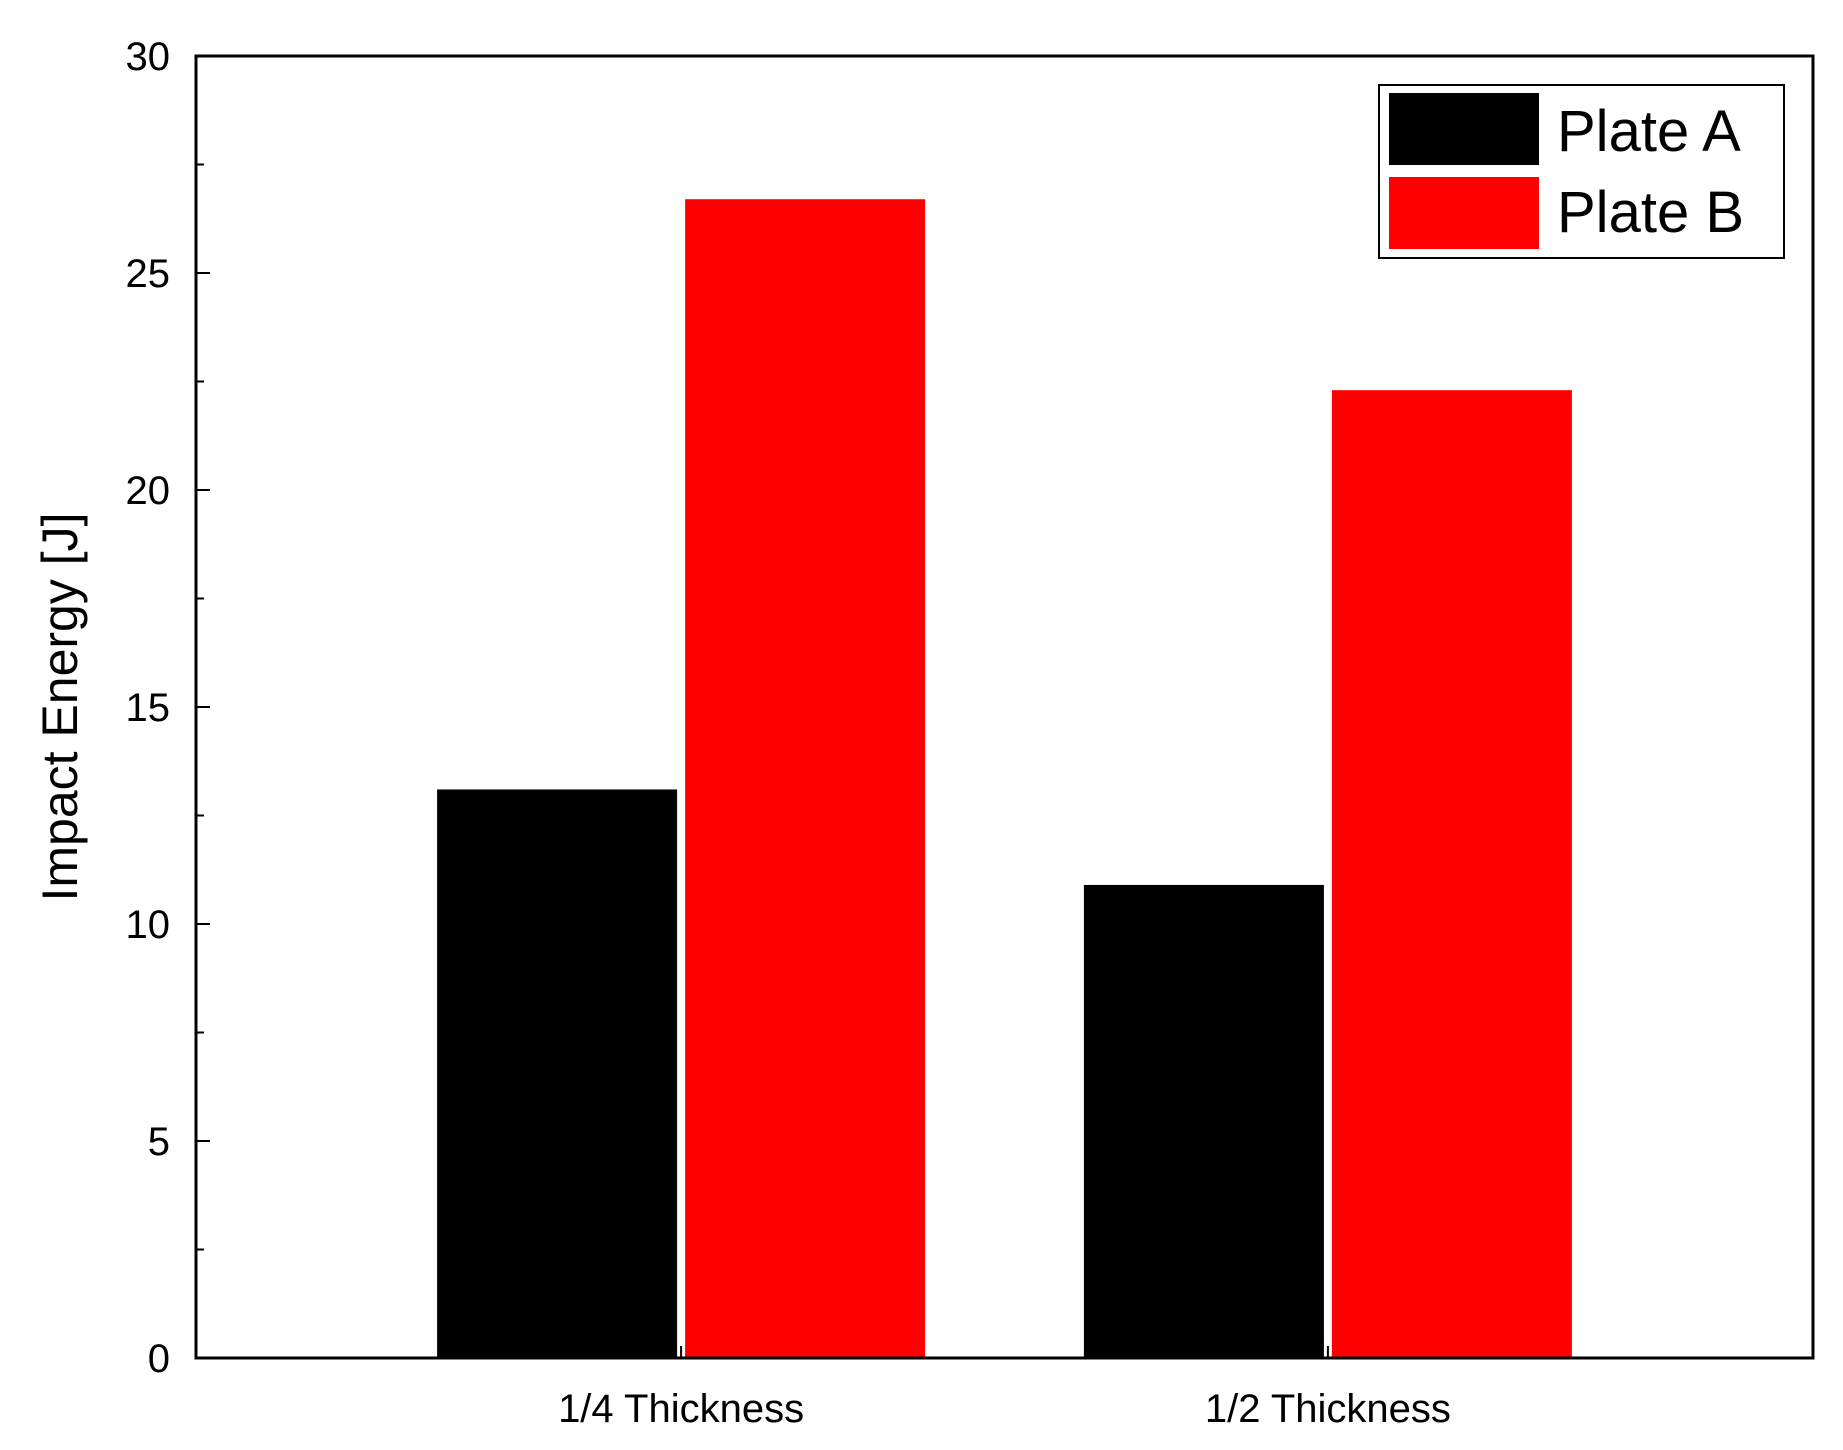 The width and height of the screenshot is (1843, 1450). I want to click on y-tick-label: 0, so click(159, 1359).